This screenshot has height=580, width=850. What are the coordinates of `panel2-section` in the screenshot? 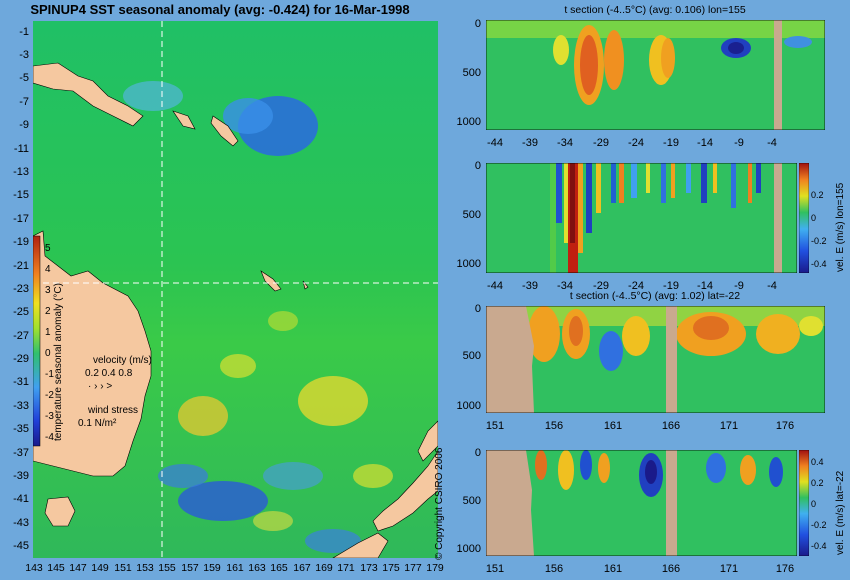 It's located at (641, 218).